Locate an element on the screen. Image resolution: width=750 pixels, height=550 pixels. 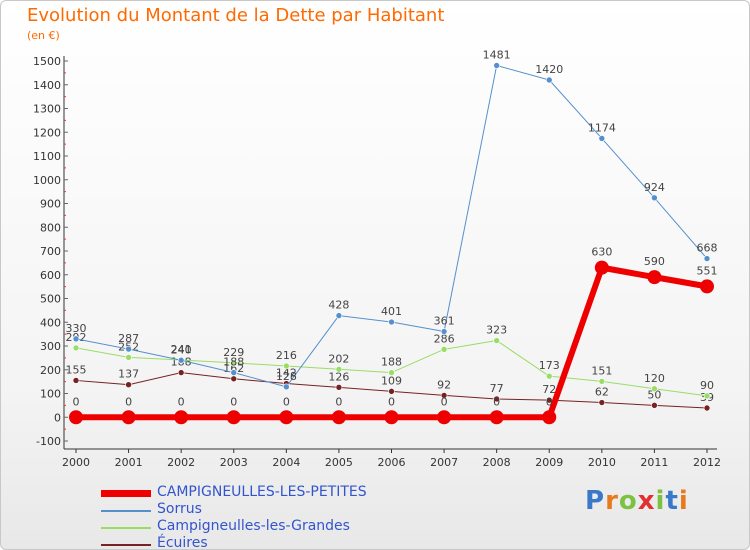
data-label: 188 is located at coordinates (391, 362).